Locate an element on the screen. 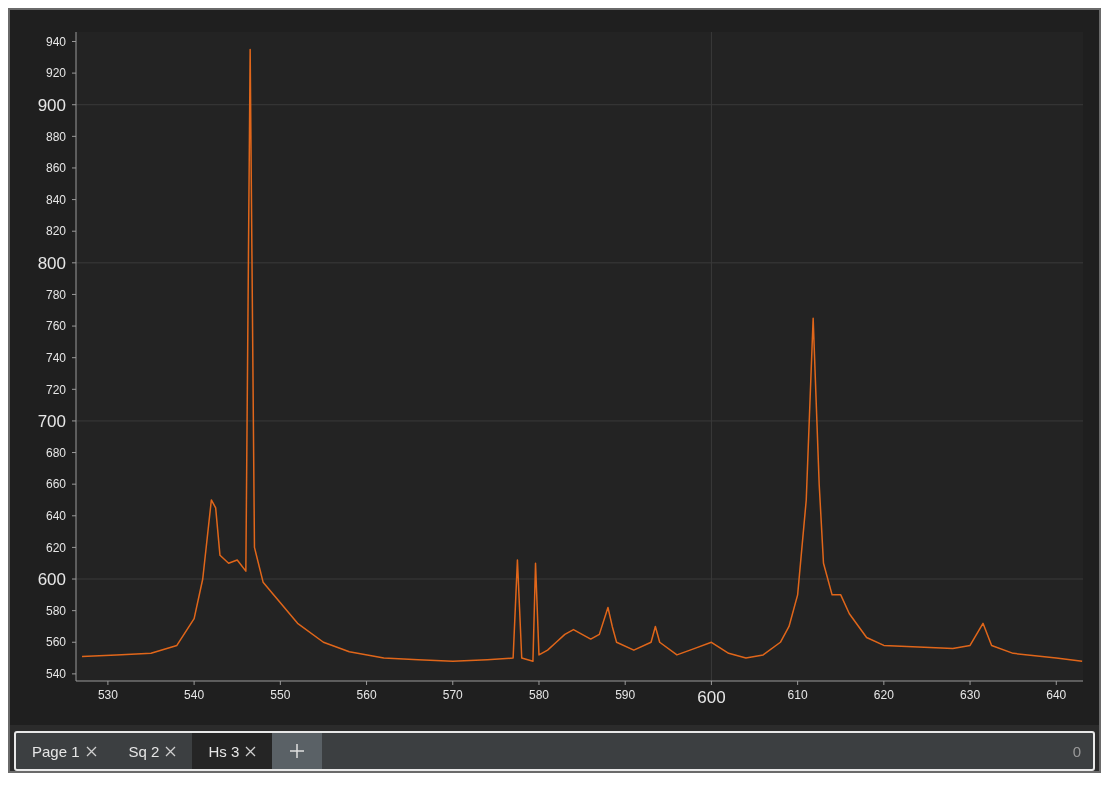 The height and width of the screenshot is (792, 1109). text: 0 is located at coordinates (1076, 751).